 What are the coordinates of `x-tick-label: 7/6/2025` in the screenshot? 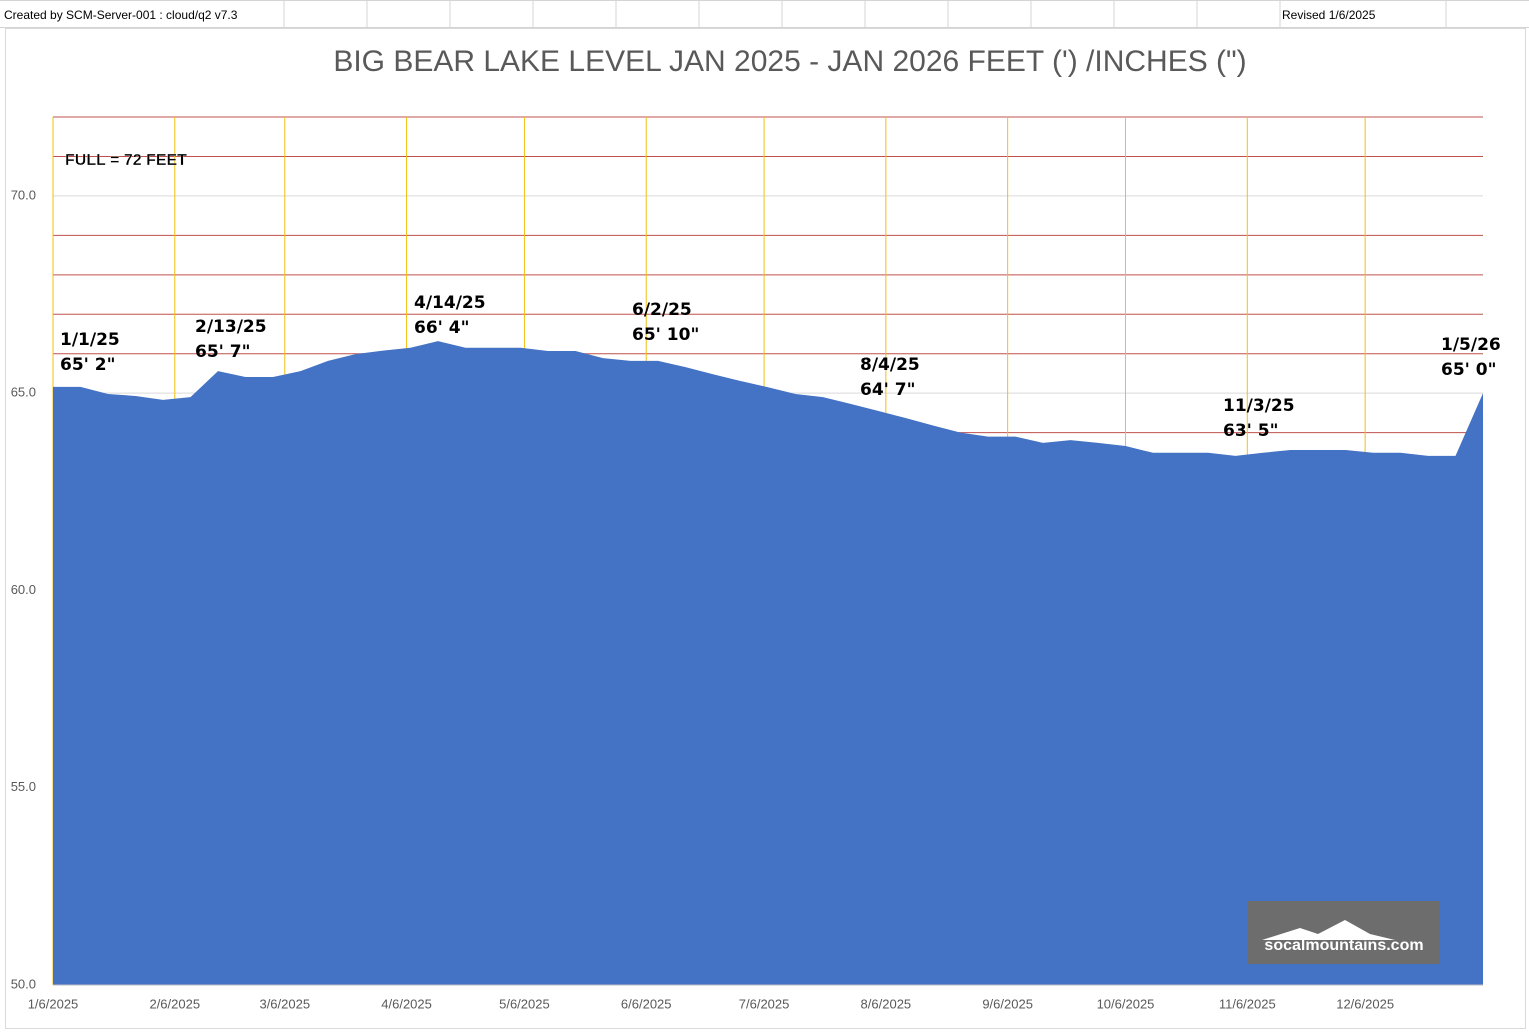 It's located at (764, 1003).